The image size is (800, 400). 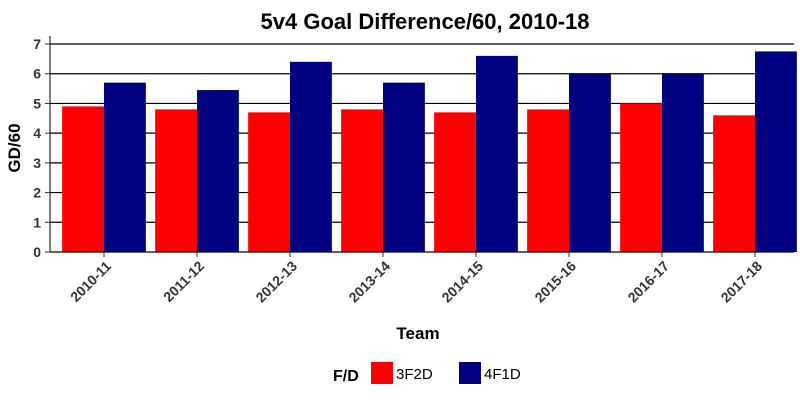 I want to click on y-tick-label: 4, so click(x=37, y=133).